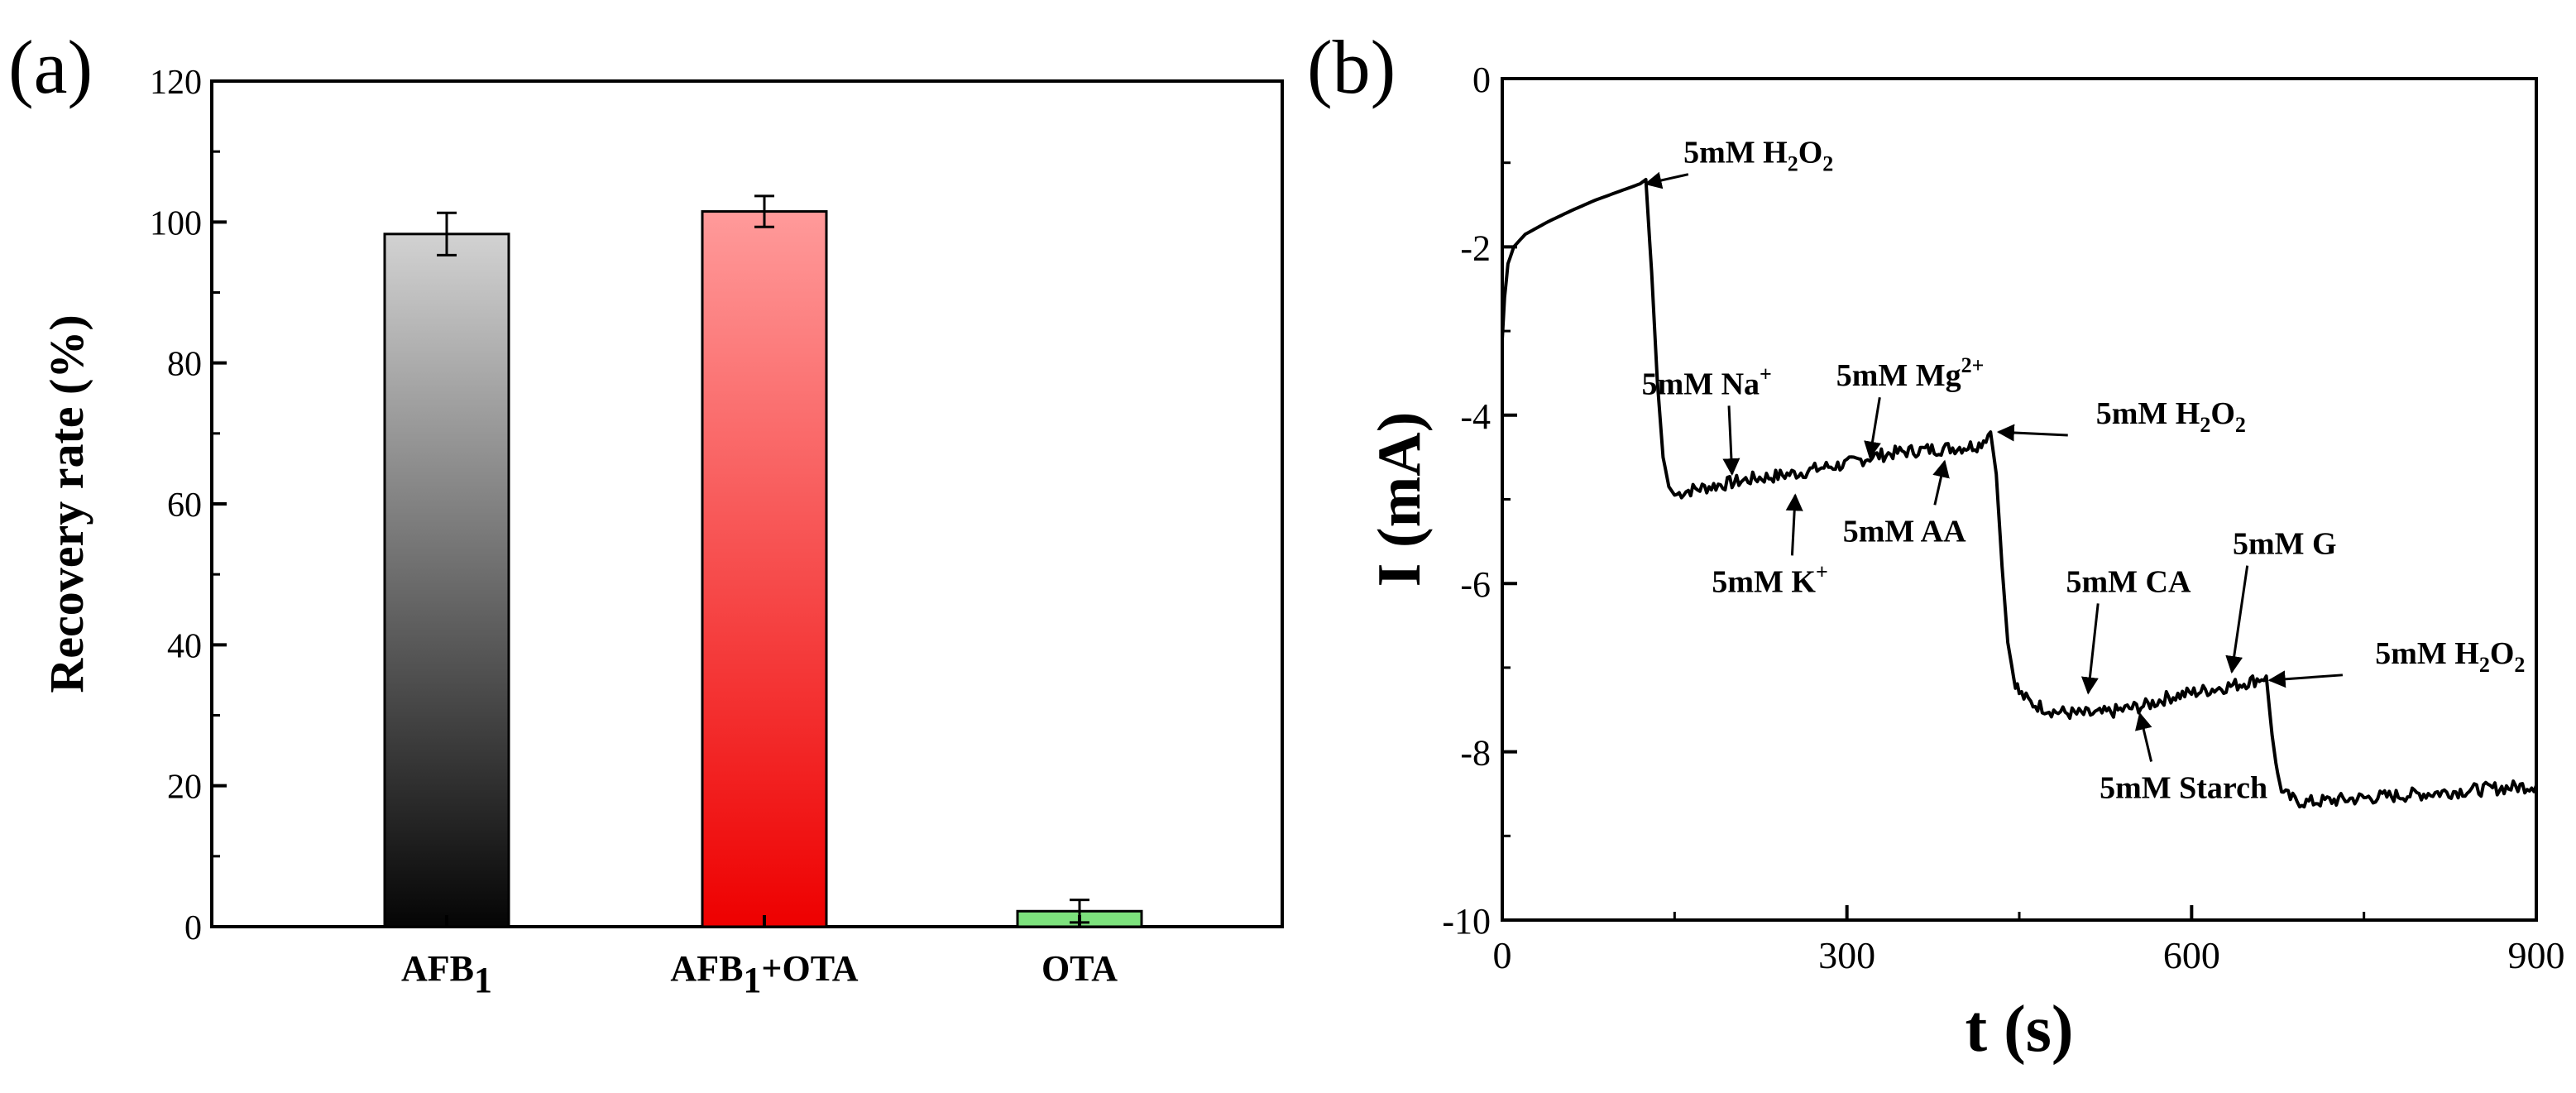 The height and width of the screenshot is (1093, 2576). Describe the element at coordinates (176, 83) in the screenshot. I see `y-tick-label: 120` at that location.